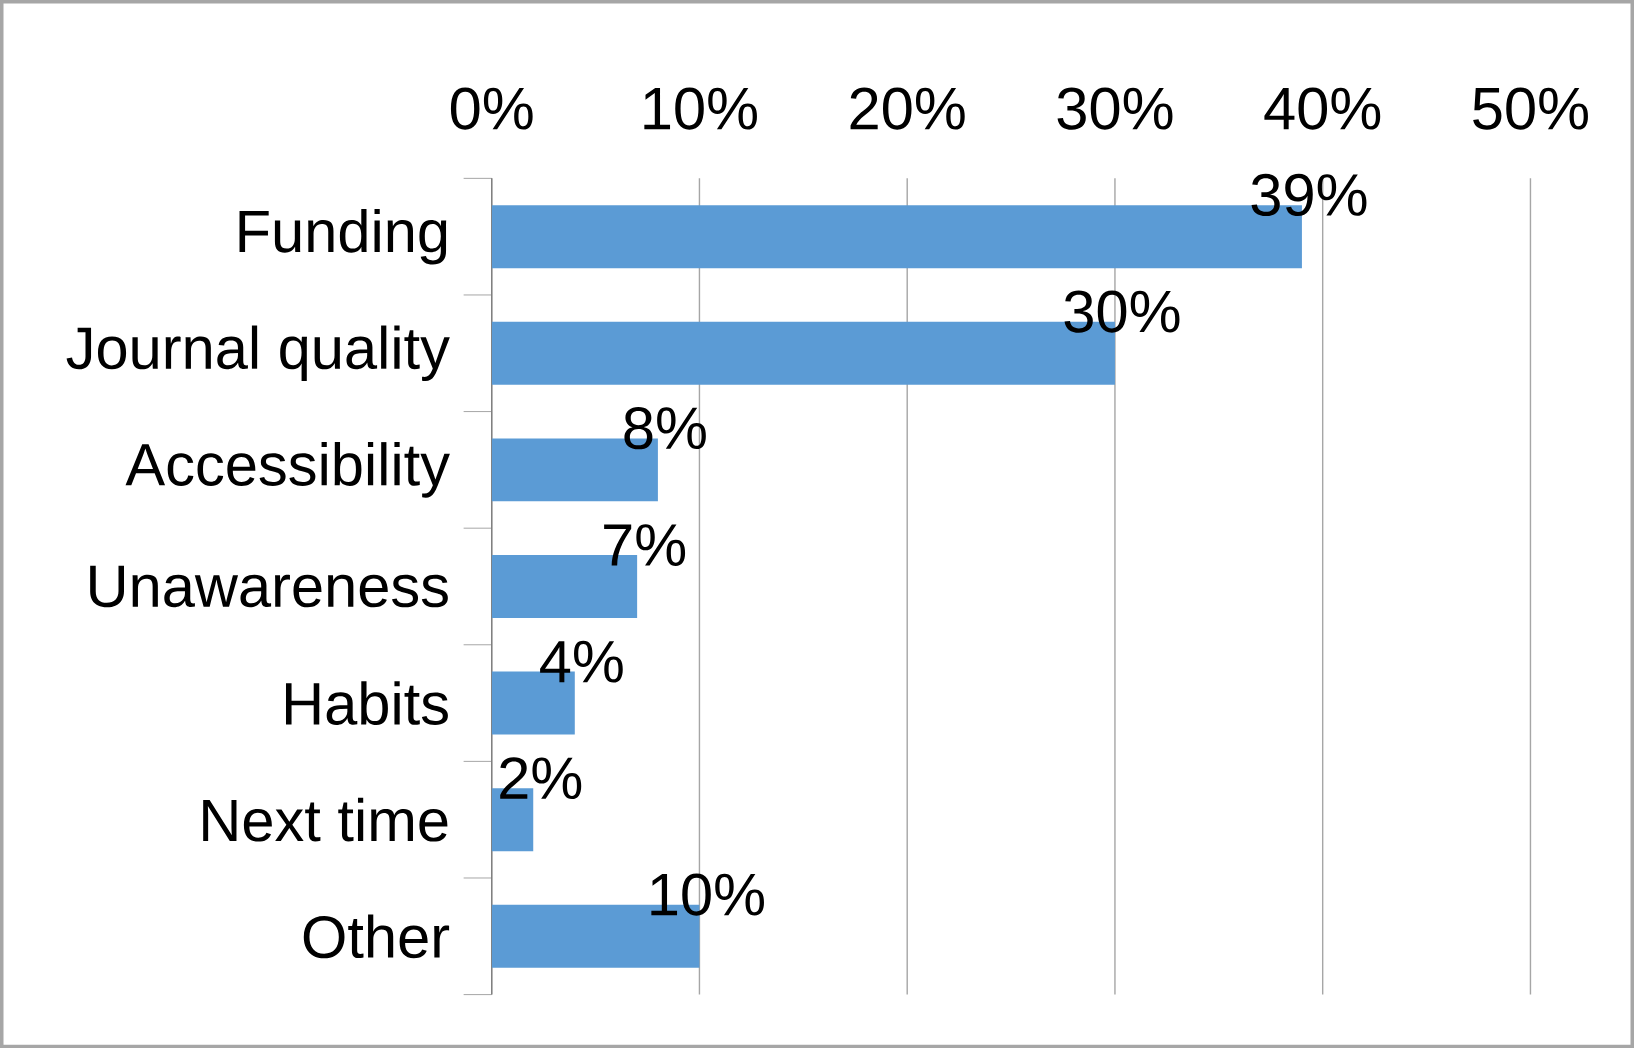 The width and height of the screenshot is (1634, 1048). I want to click on y-tick-label: Accessibility, so click(287, 470).